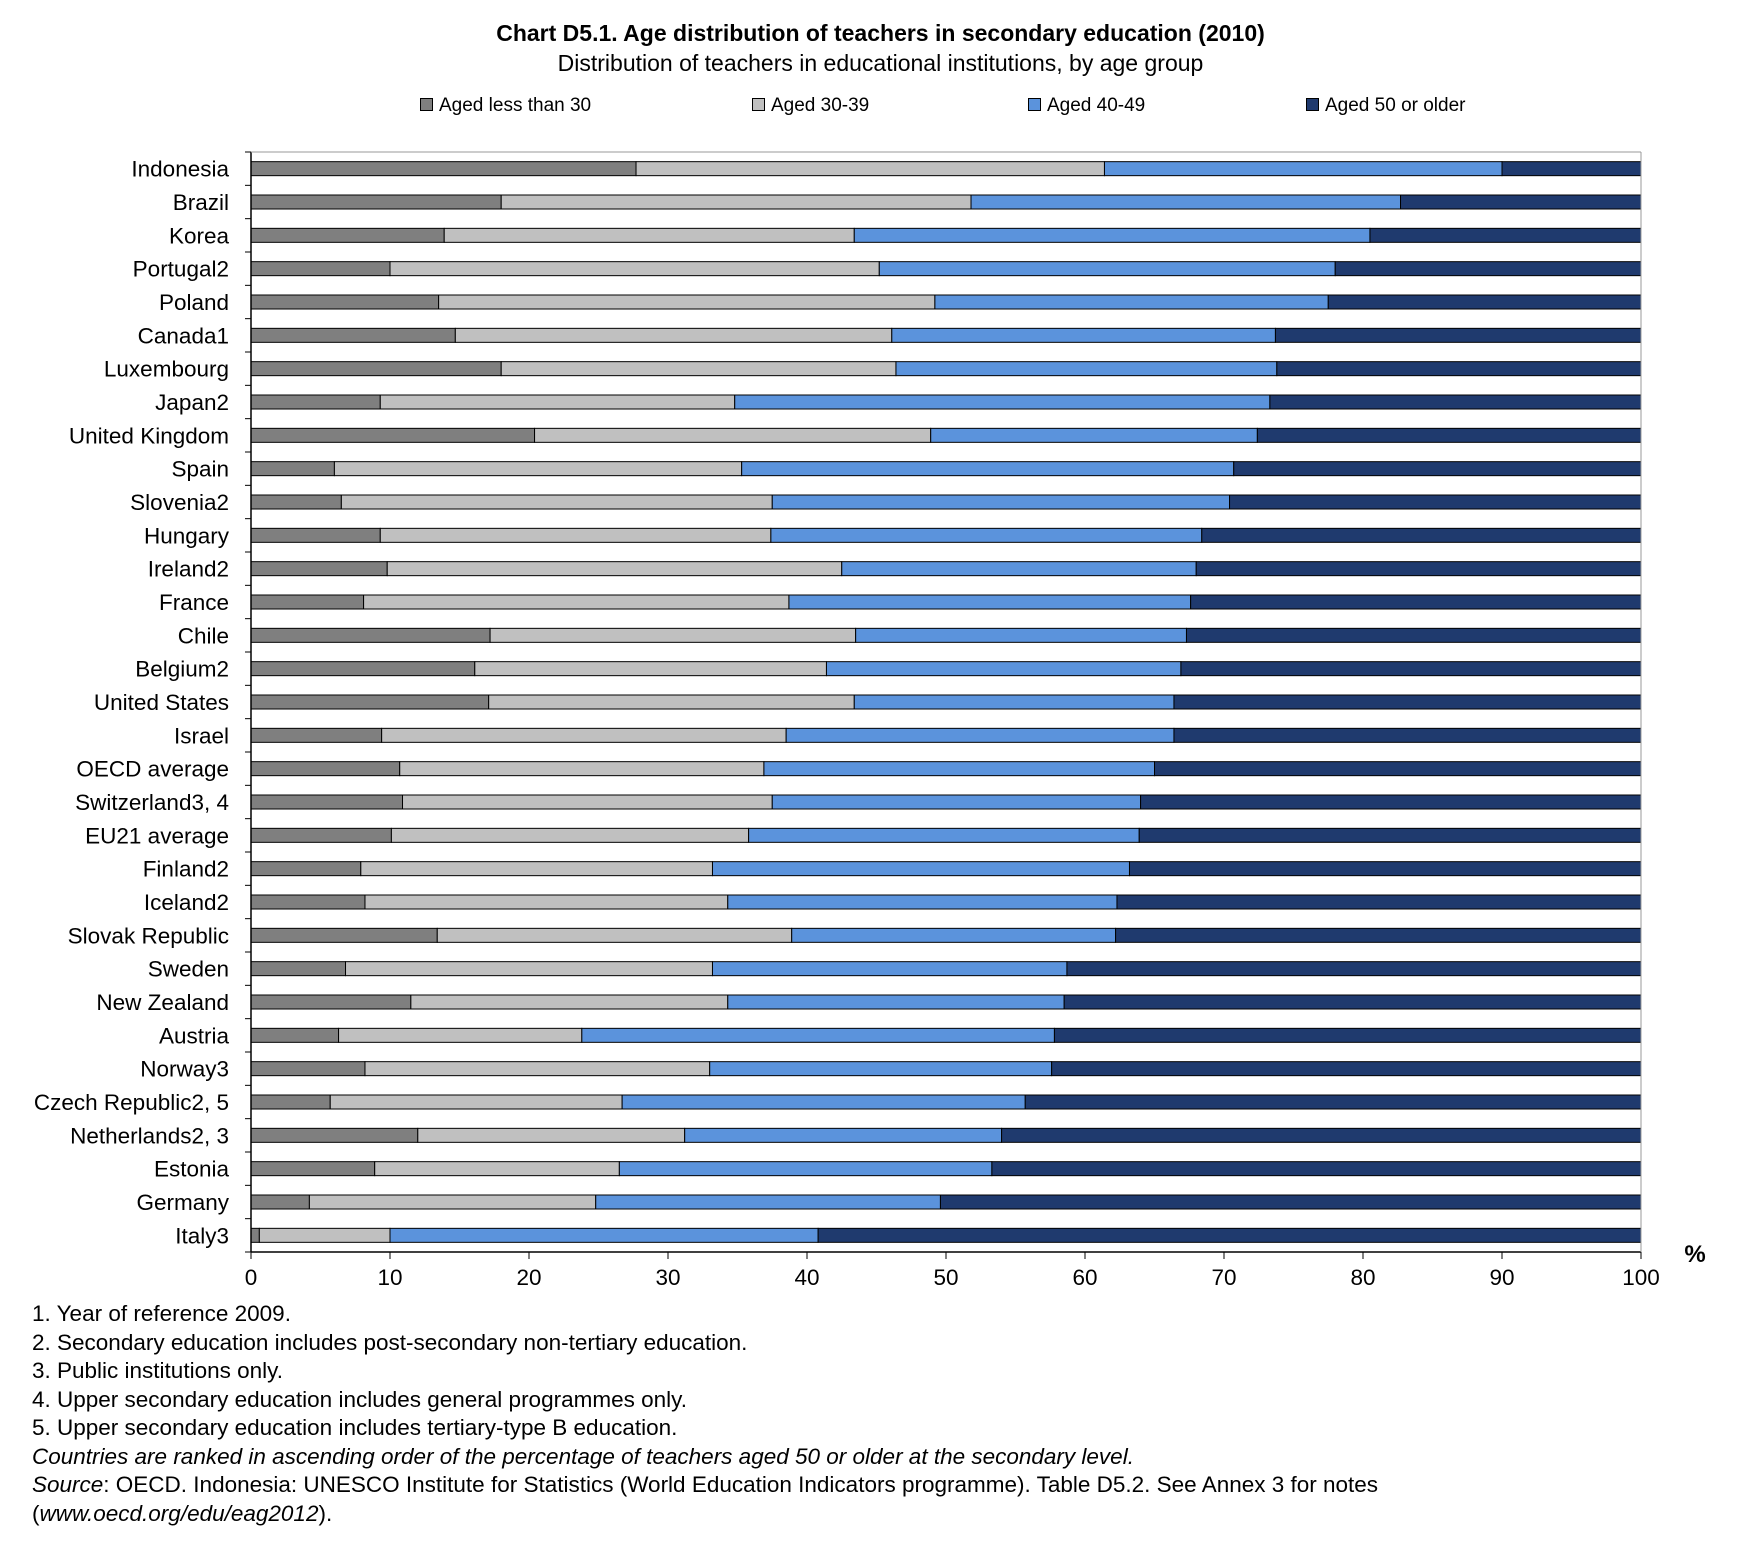 Image resolution: width=1761 pixels, height=1542 pixels. What do you see at coordinates (199, 235) in the screenshot?
I see `category-label: Korea` at bounding box center [199, 235].